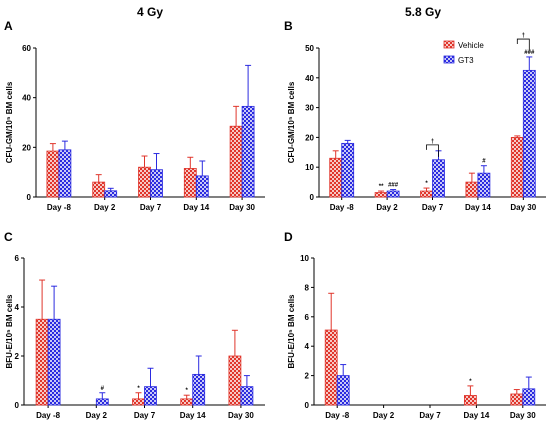  Describe the element at coordinates (17, 356) in the screenshot. I see `y-tick-label: 2` at that location.